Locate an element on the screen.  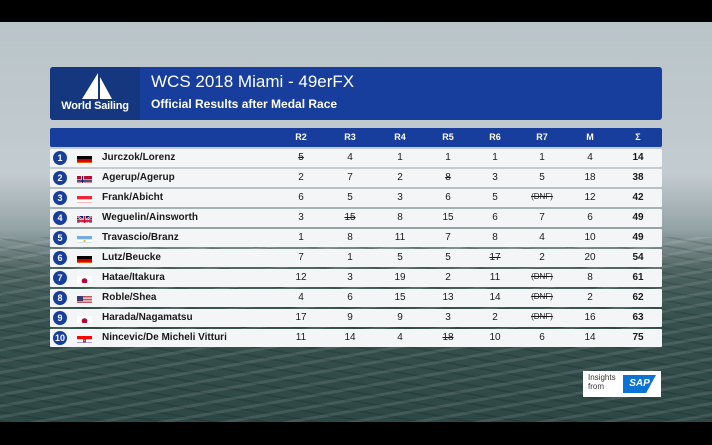
score-m: 6 is located at coordinates (590, 217).